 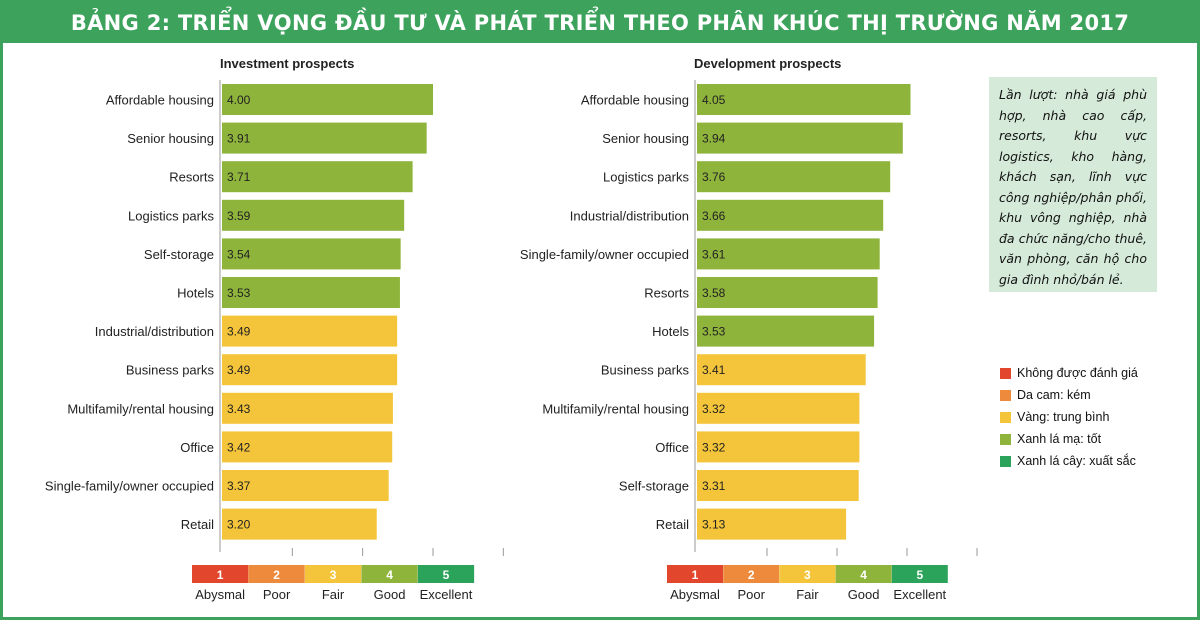 What do you see at coordinates (239, 525) in the screenshot?
I see `investment-value-label: 3.20` at bounding box center [239, 525].